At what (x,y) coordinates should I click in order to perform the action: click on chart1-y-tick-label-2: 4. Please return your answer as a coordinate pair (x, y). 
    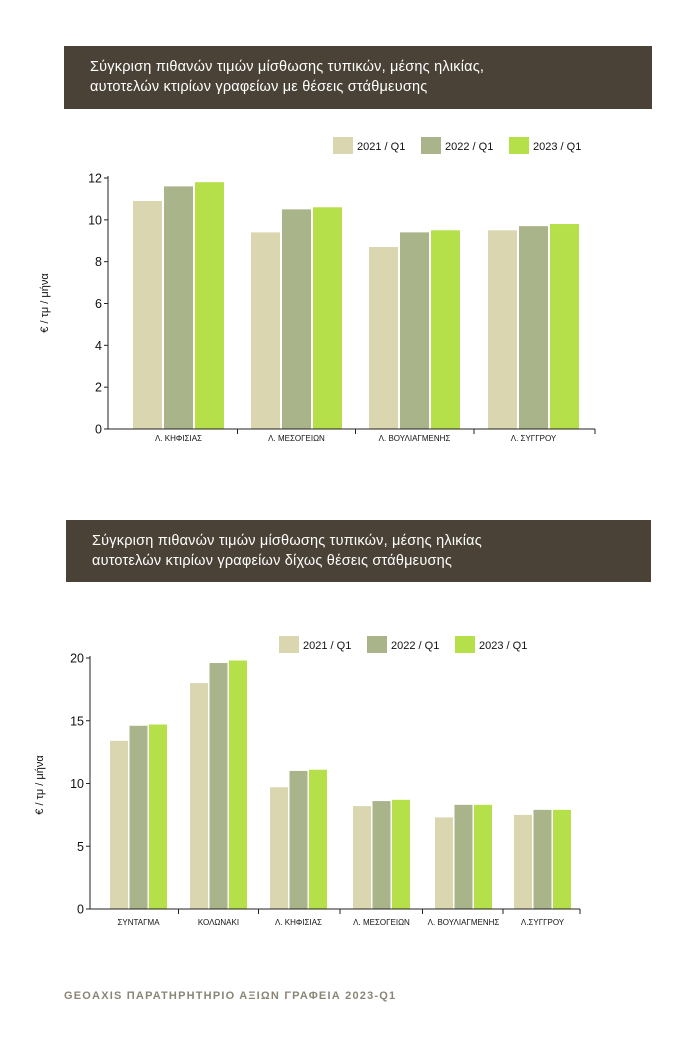
    Looking at the image, I should click on (98, 346).